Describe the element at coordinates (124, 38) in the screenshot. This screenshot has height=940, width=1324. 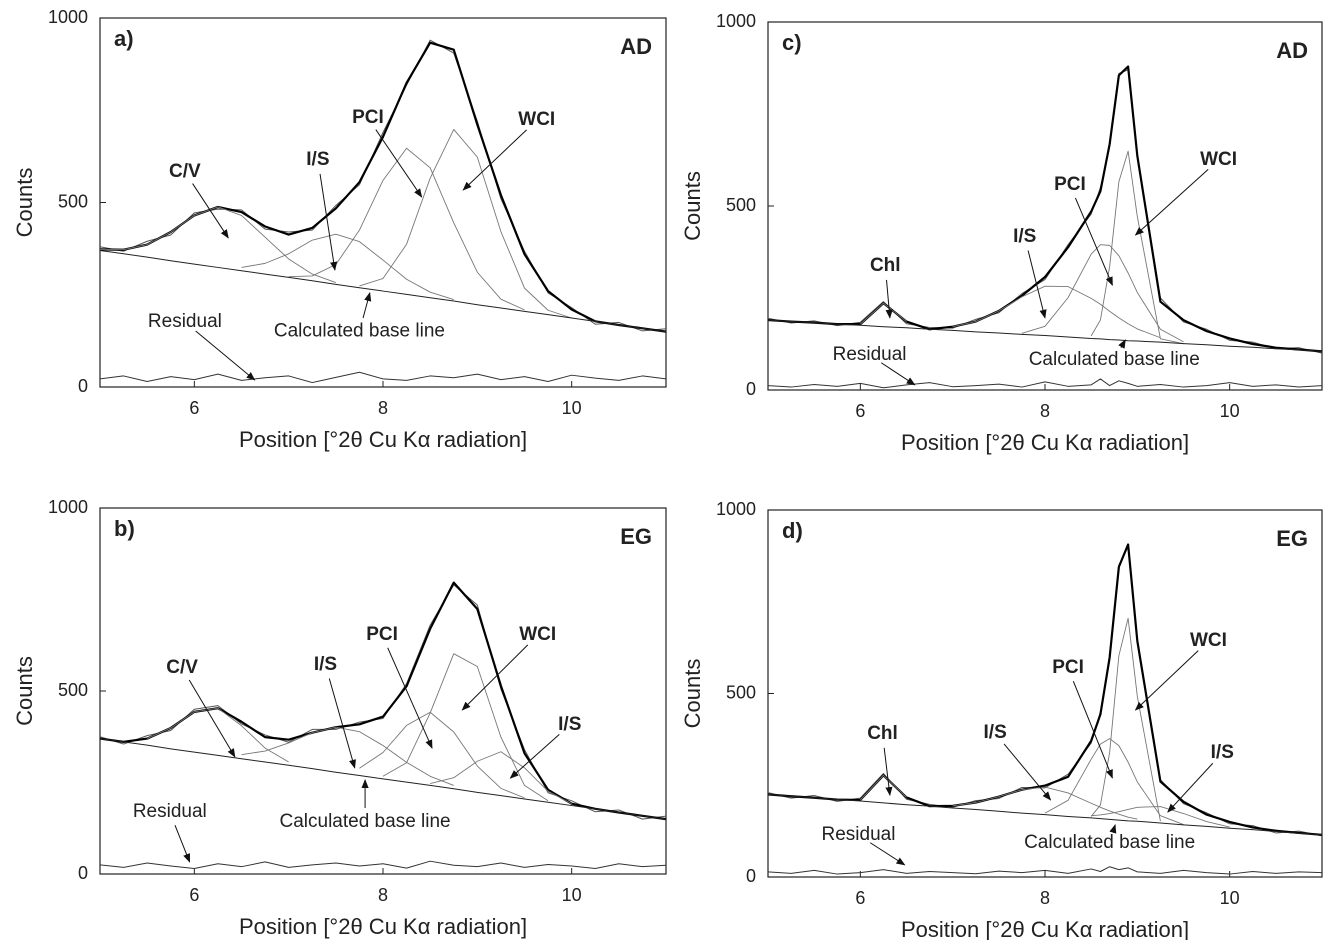
I see `panel-label: a)` at that location.